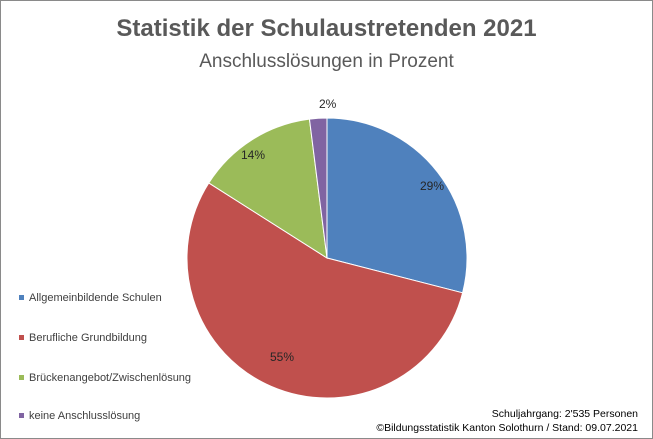 The height and width of the screenshot is (439, 653). What do you see at coordinates (110, 378) in the screenshot?
I see `legend-label: Brückenangebot/Zwischenlösung` at bounding box center [110, 378].